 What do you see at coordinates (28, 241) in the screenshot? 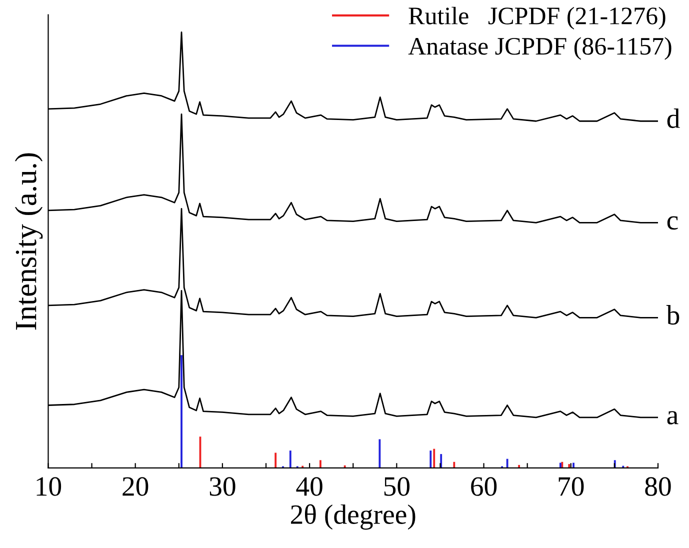
I see `y-axis-title: Intensity (a.u.)` at bounding box center [28, 241].